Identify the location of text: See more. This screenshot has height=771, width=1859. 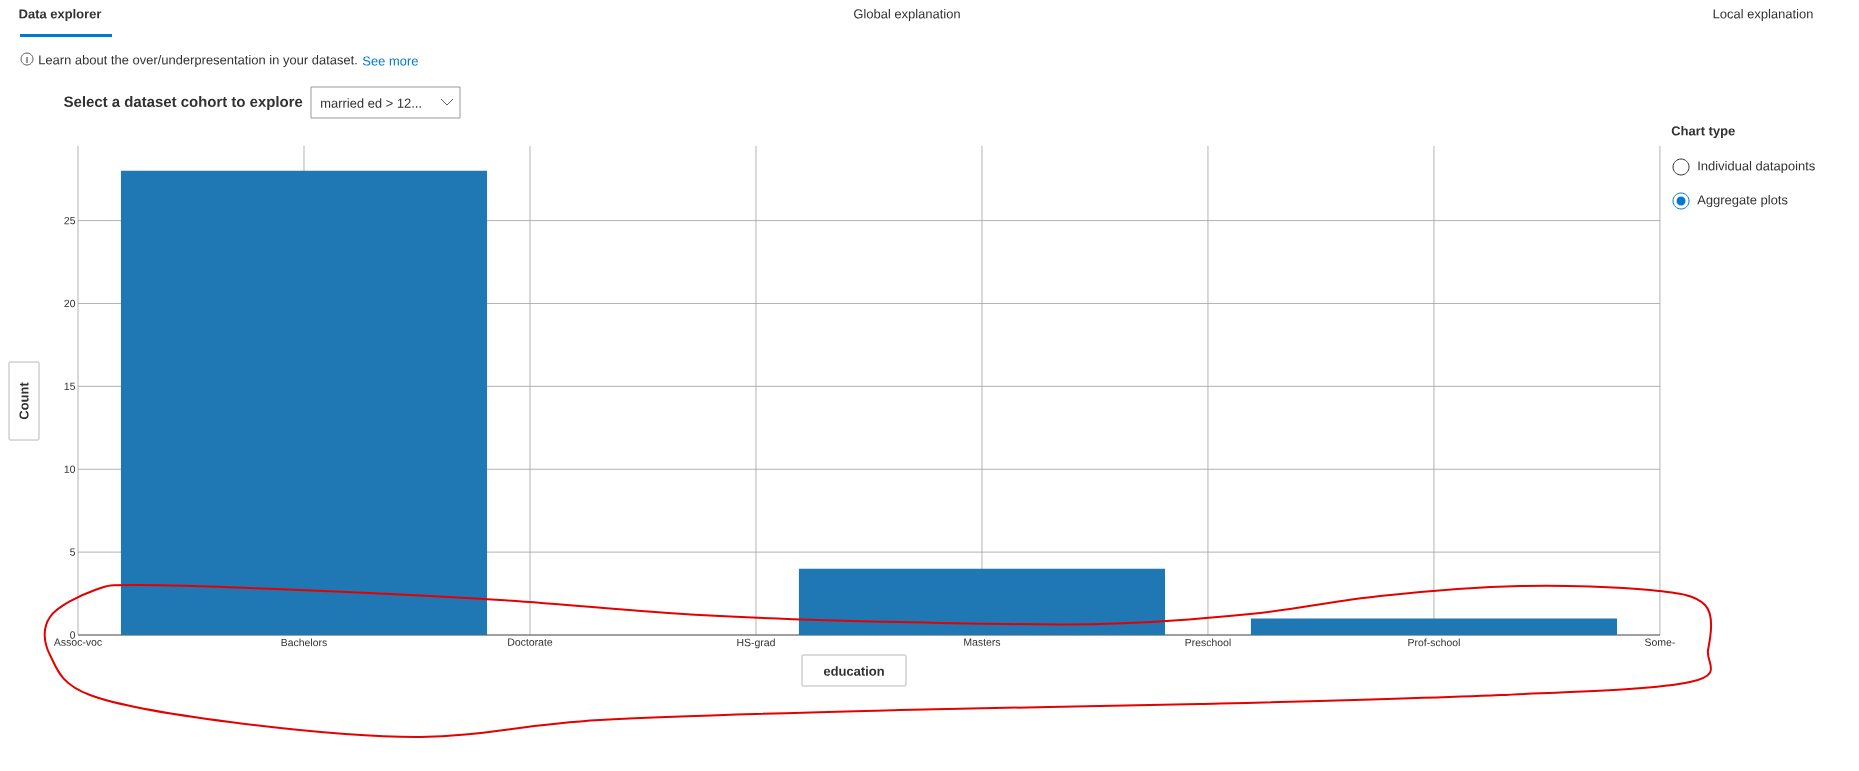
(390, 61).